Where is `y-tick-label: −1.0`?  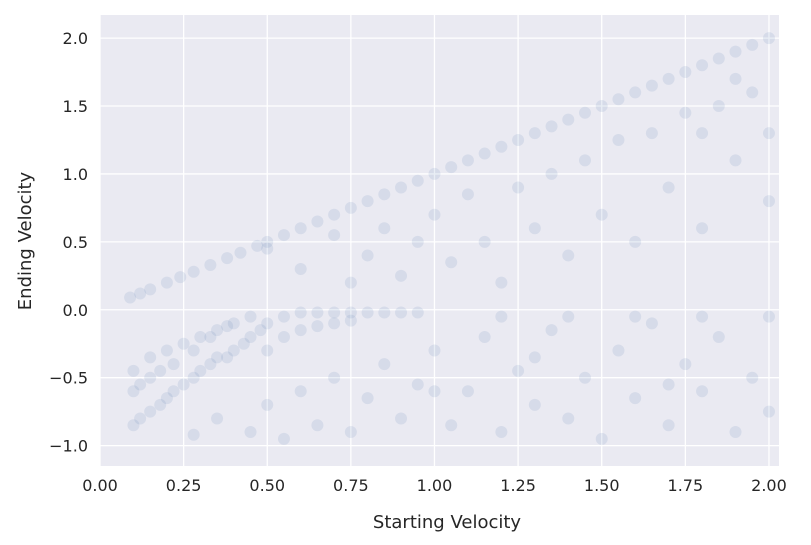 y-tick-label: −1.0 is located at coordinates (68, 446).